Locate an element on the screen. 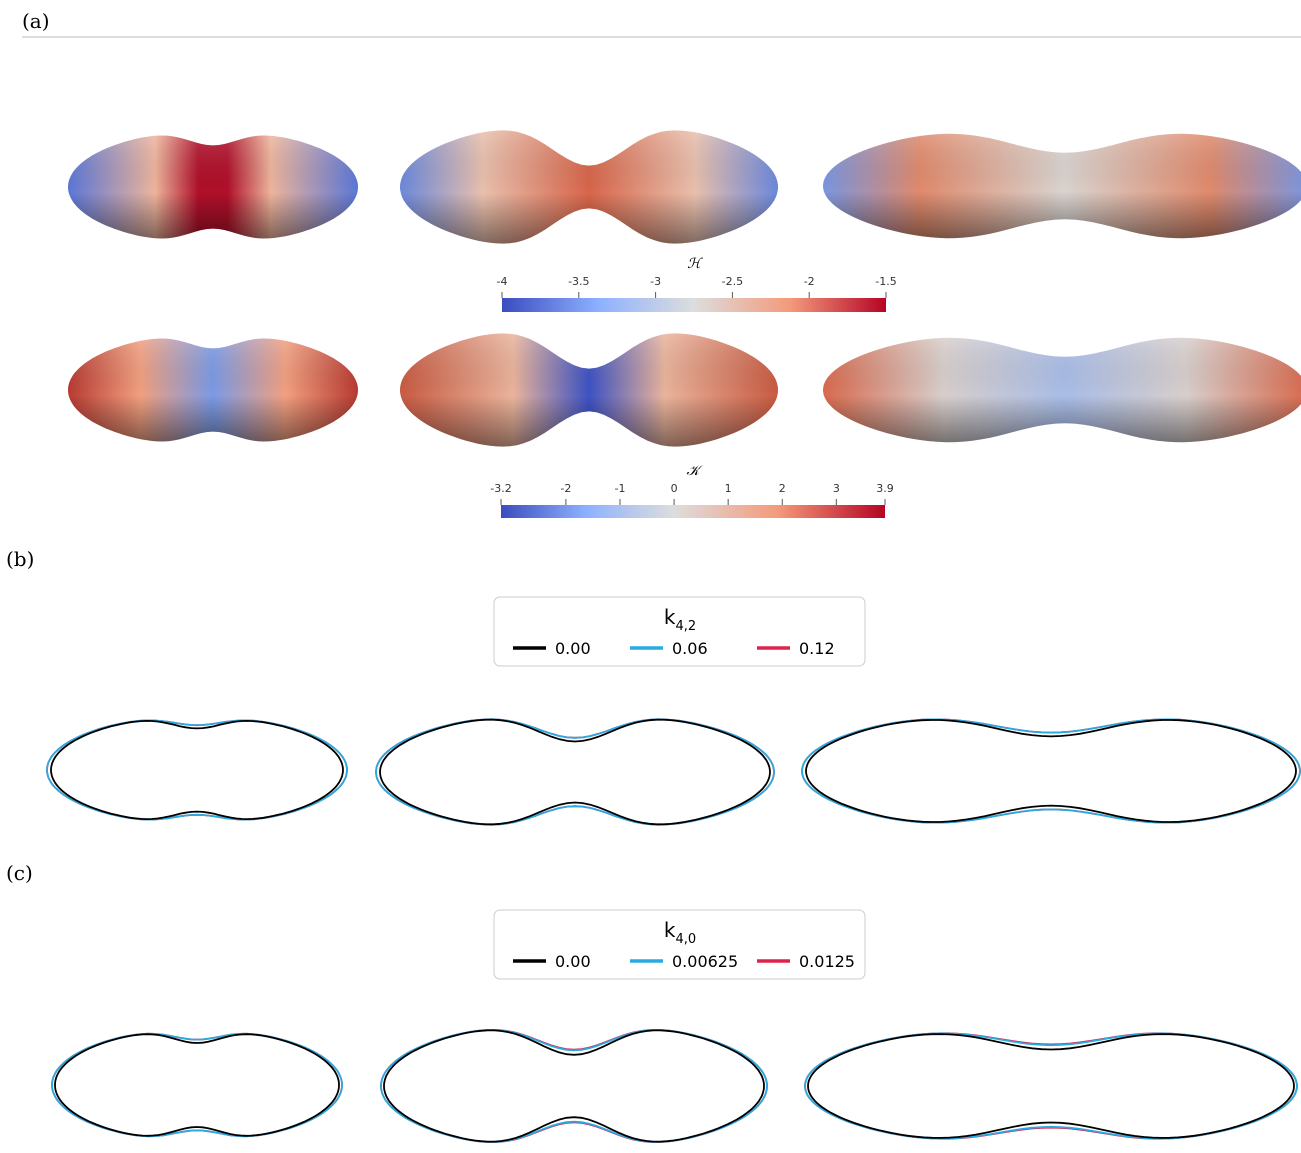 Image resolution: width=1301 pixels, height=1153 pixels. panel-label: (a) is located at coordinates (36, 21).